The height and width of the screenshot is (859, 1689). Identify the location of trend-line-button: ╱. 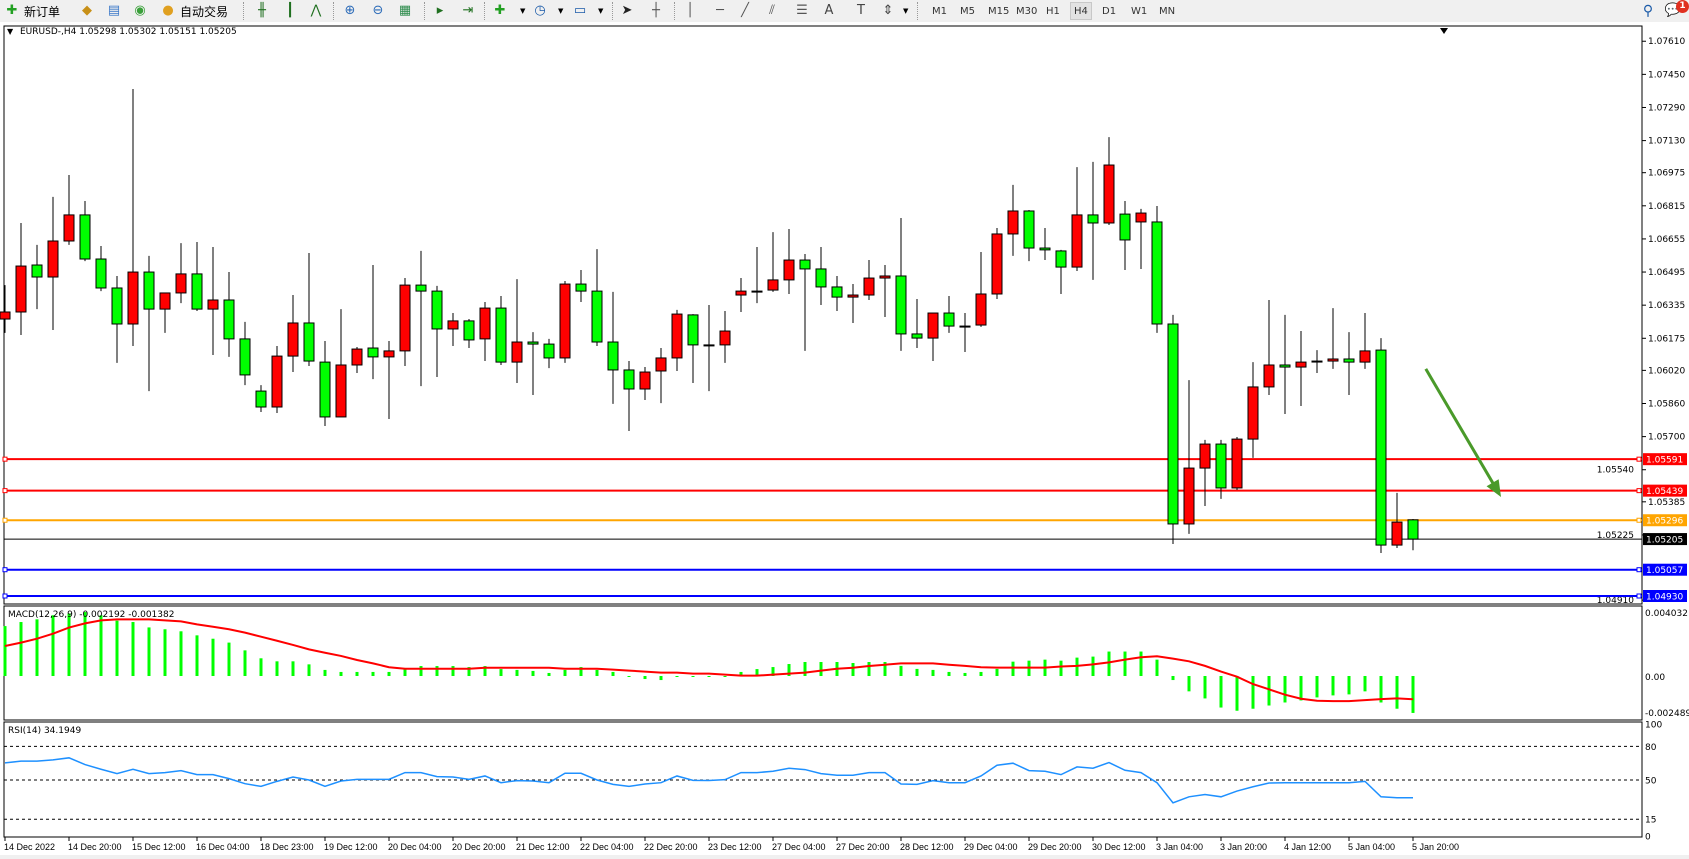
(745, 11).